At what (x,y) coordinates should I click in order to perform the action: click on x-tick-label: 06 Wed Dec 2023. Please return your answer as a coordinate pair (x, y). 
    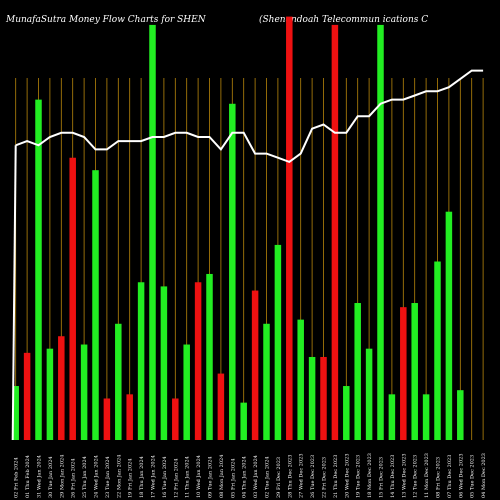
    Looking at the image, I should click on (461, 475).